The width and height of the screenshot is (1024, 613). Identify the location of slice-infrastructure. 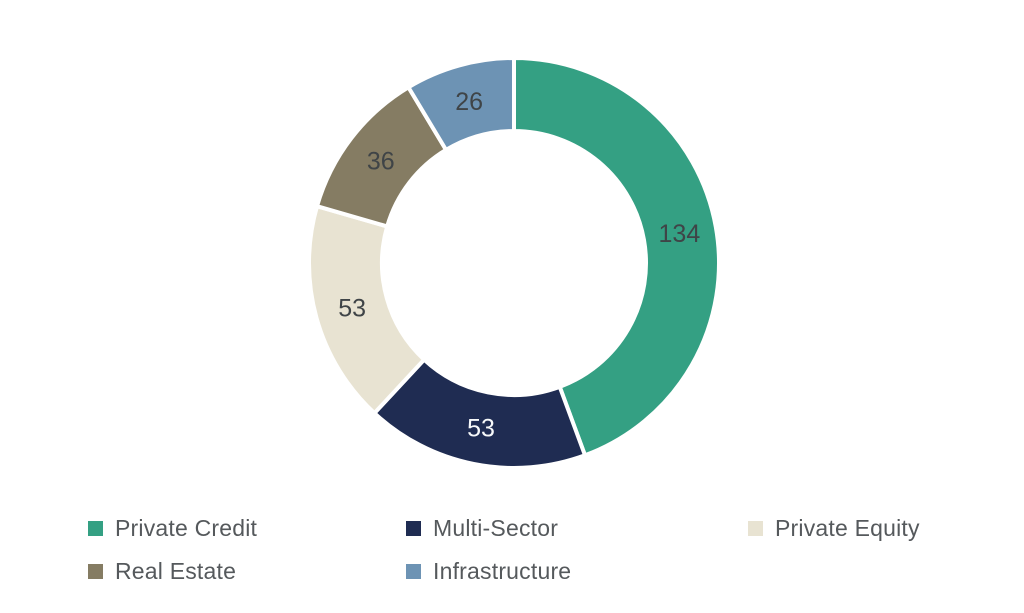
(461, 104).